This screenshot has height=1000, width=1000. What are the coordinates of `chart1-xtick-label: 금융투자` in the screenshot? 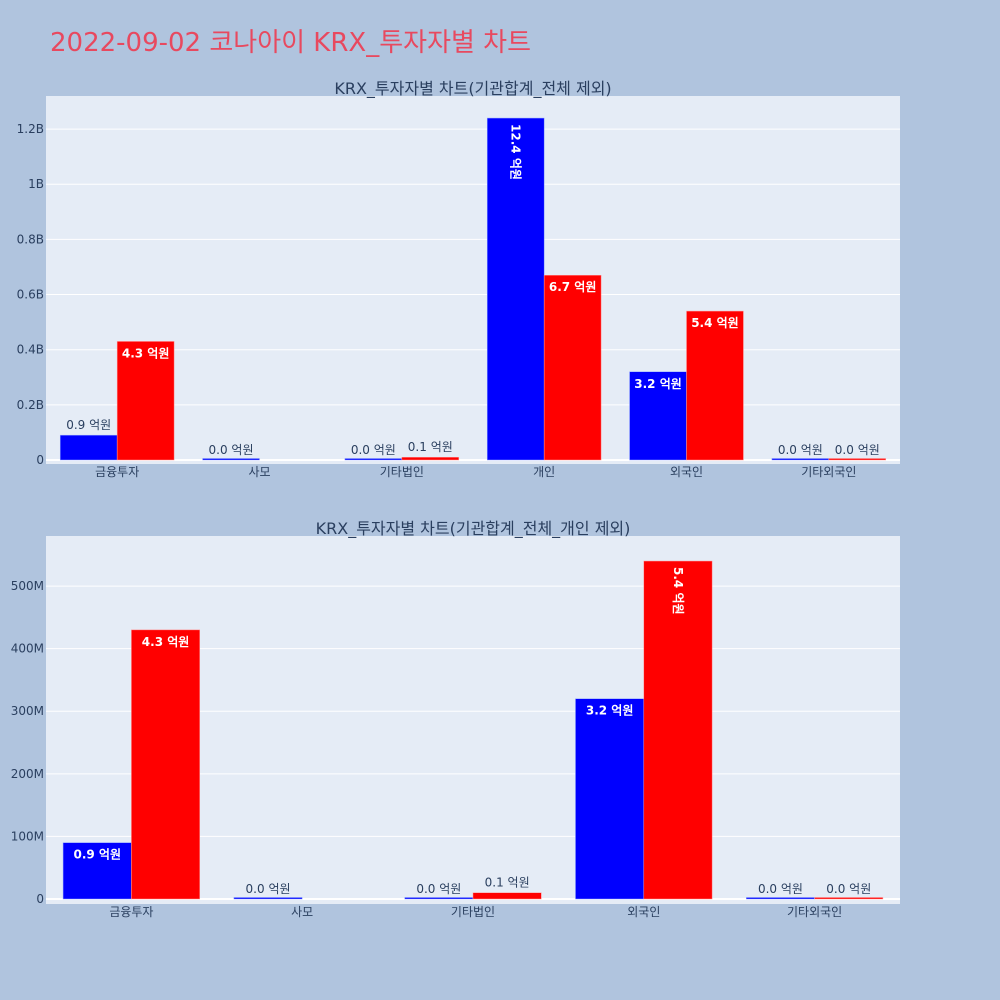 It's located at (117, 472).